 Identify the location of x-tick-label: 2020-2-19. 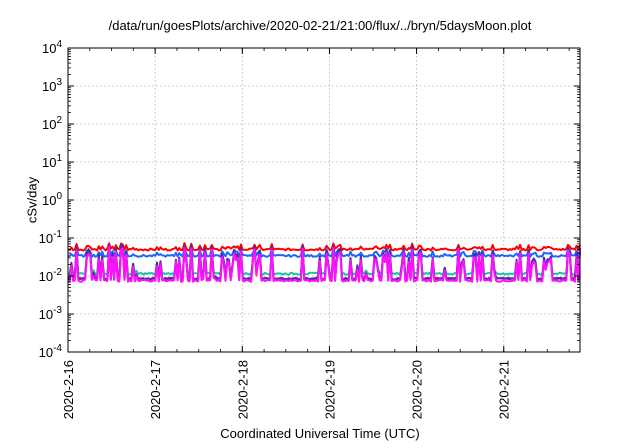
(329, 389).